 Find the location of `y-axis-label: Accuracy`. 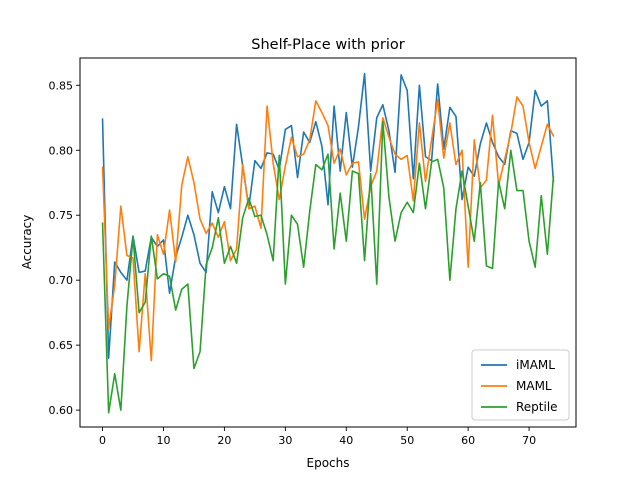

y-axis-label: Accuracy is located at coordinates (27, 242).